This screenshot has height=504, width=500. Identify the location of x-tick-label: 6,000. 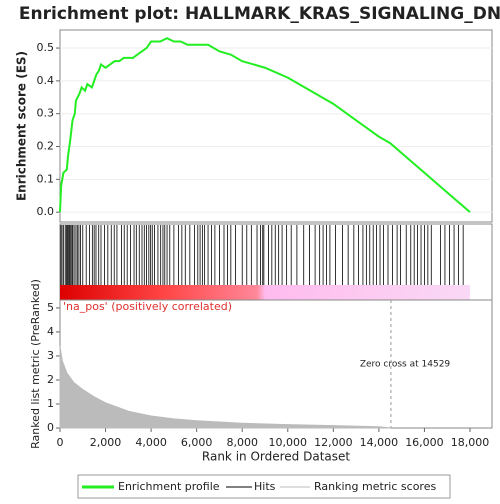
(197, 442).